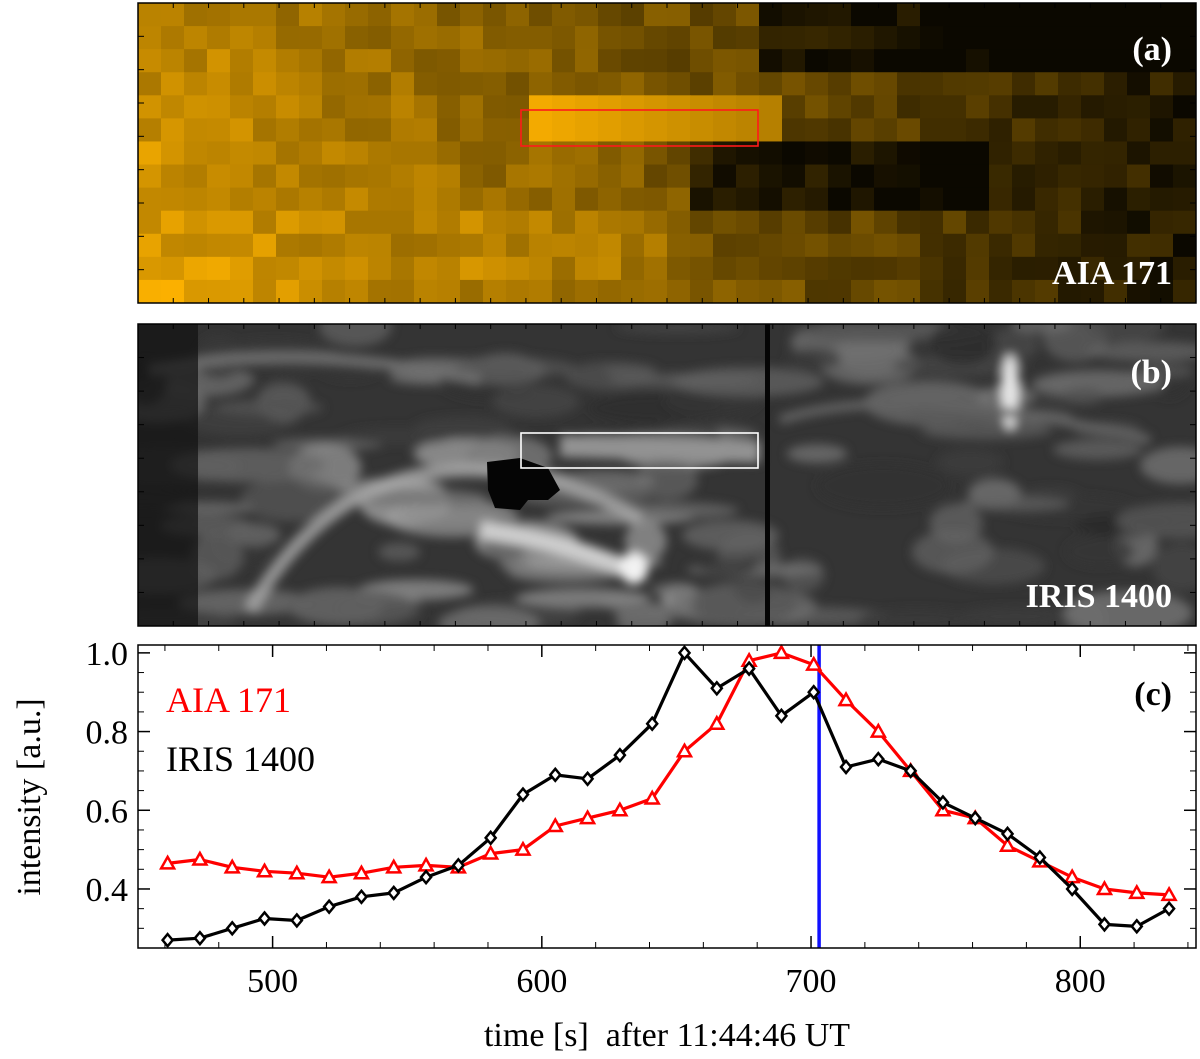 The width and height of the screenshot is (1200, 1059). Describe the element at coordinates (1080, 981) in the screenshot. I see `x-tick-label: 800` at that location.